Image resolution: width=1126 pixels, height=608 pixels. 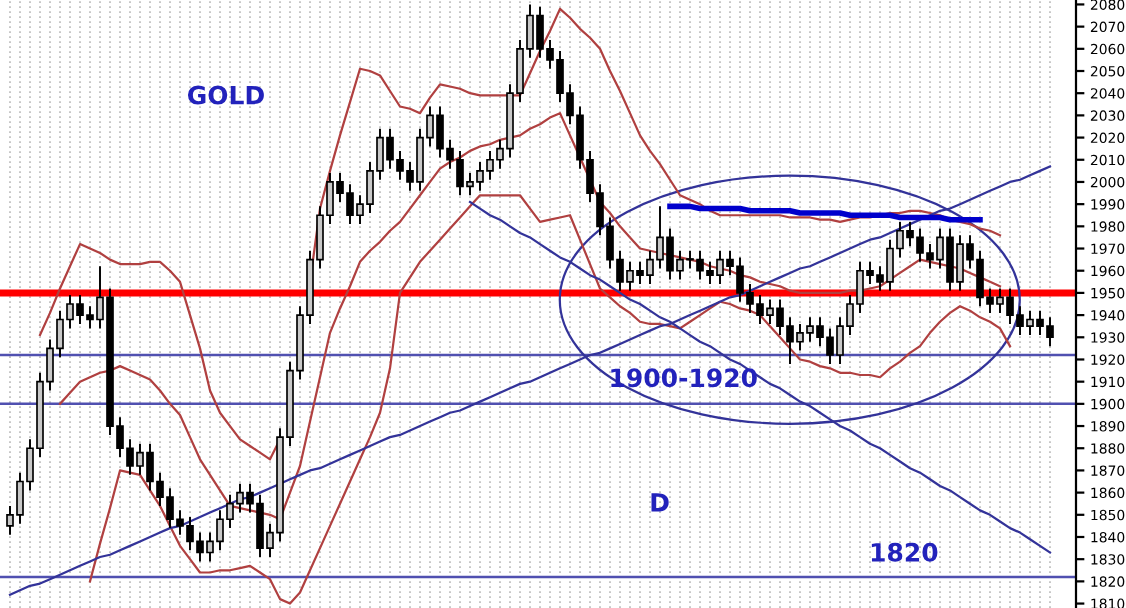 I want to click on line-series, so click(x=825, y=213).